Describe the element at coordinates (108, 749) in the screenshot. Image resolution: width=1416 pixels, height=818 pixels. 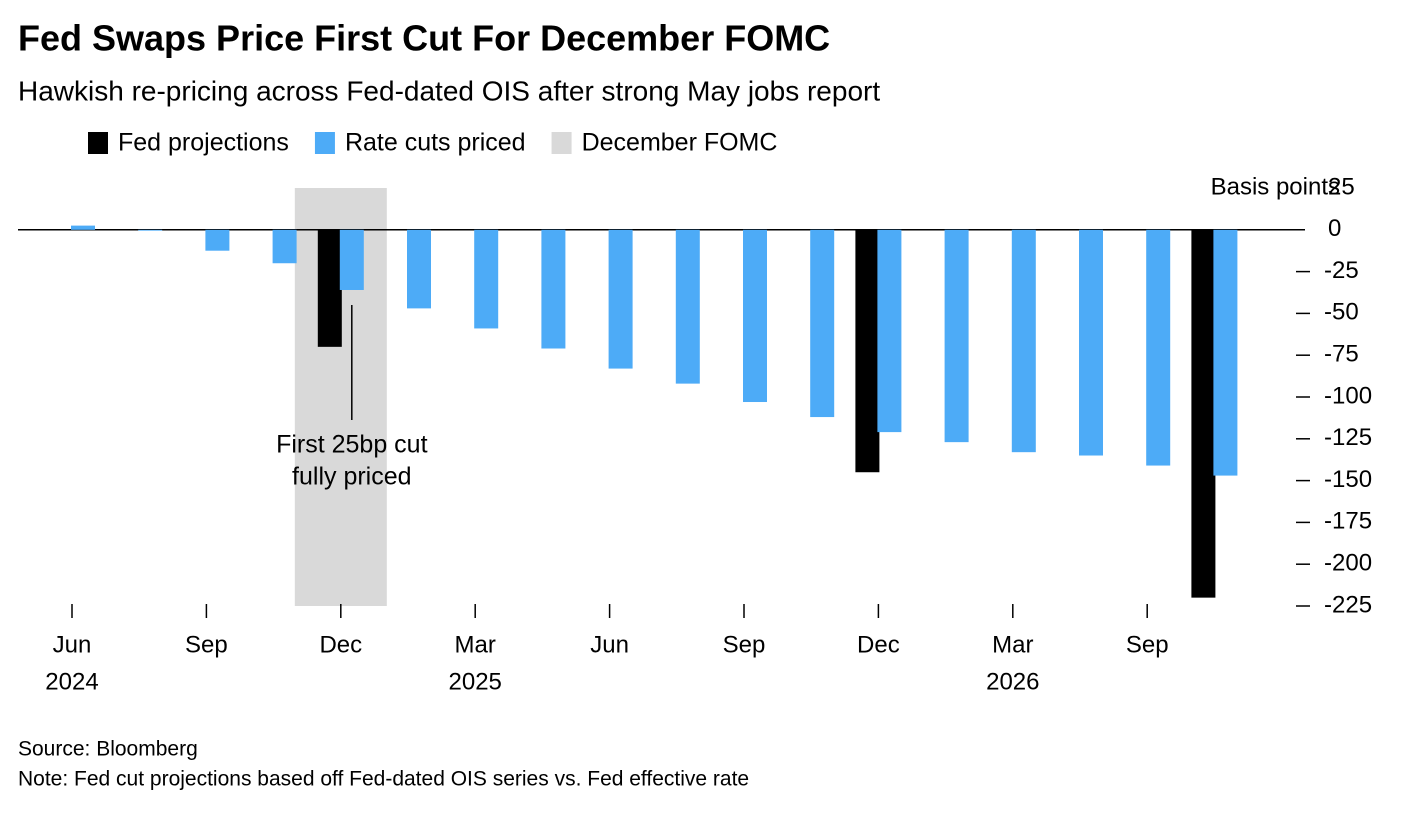
I see `source: Source: Bloomberg` at that location.